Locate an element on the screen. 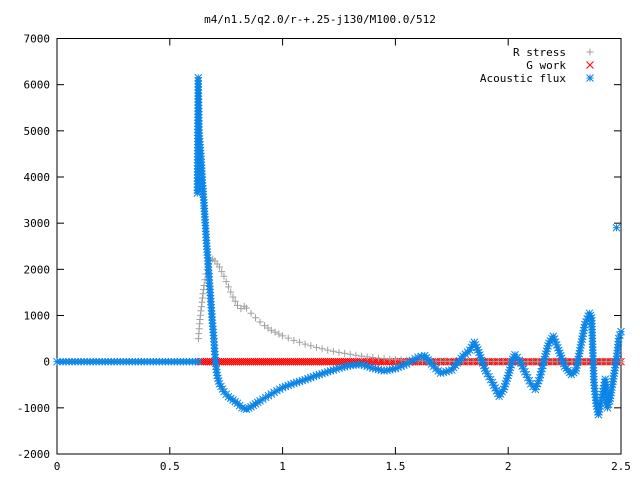 The height and width of the screenshot is (480, 640). legend-marker is located at coordinates (590, 78).